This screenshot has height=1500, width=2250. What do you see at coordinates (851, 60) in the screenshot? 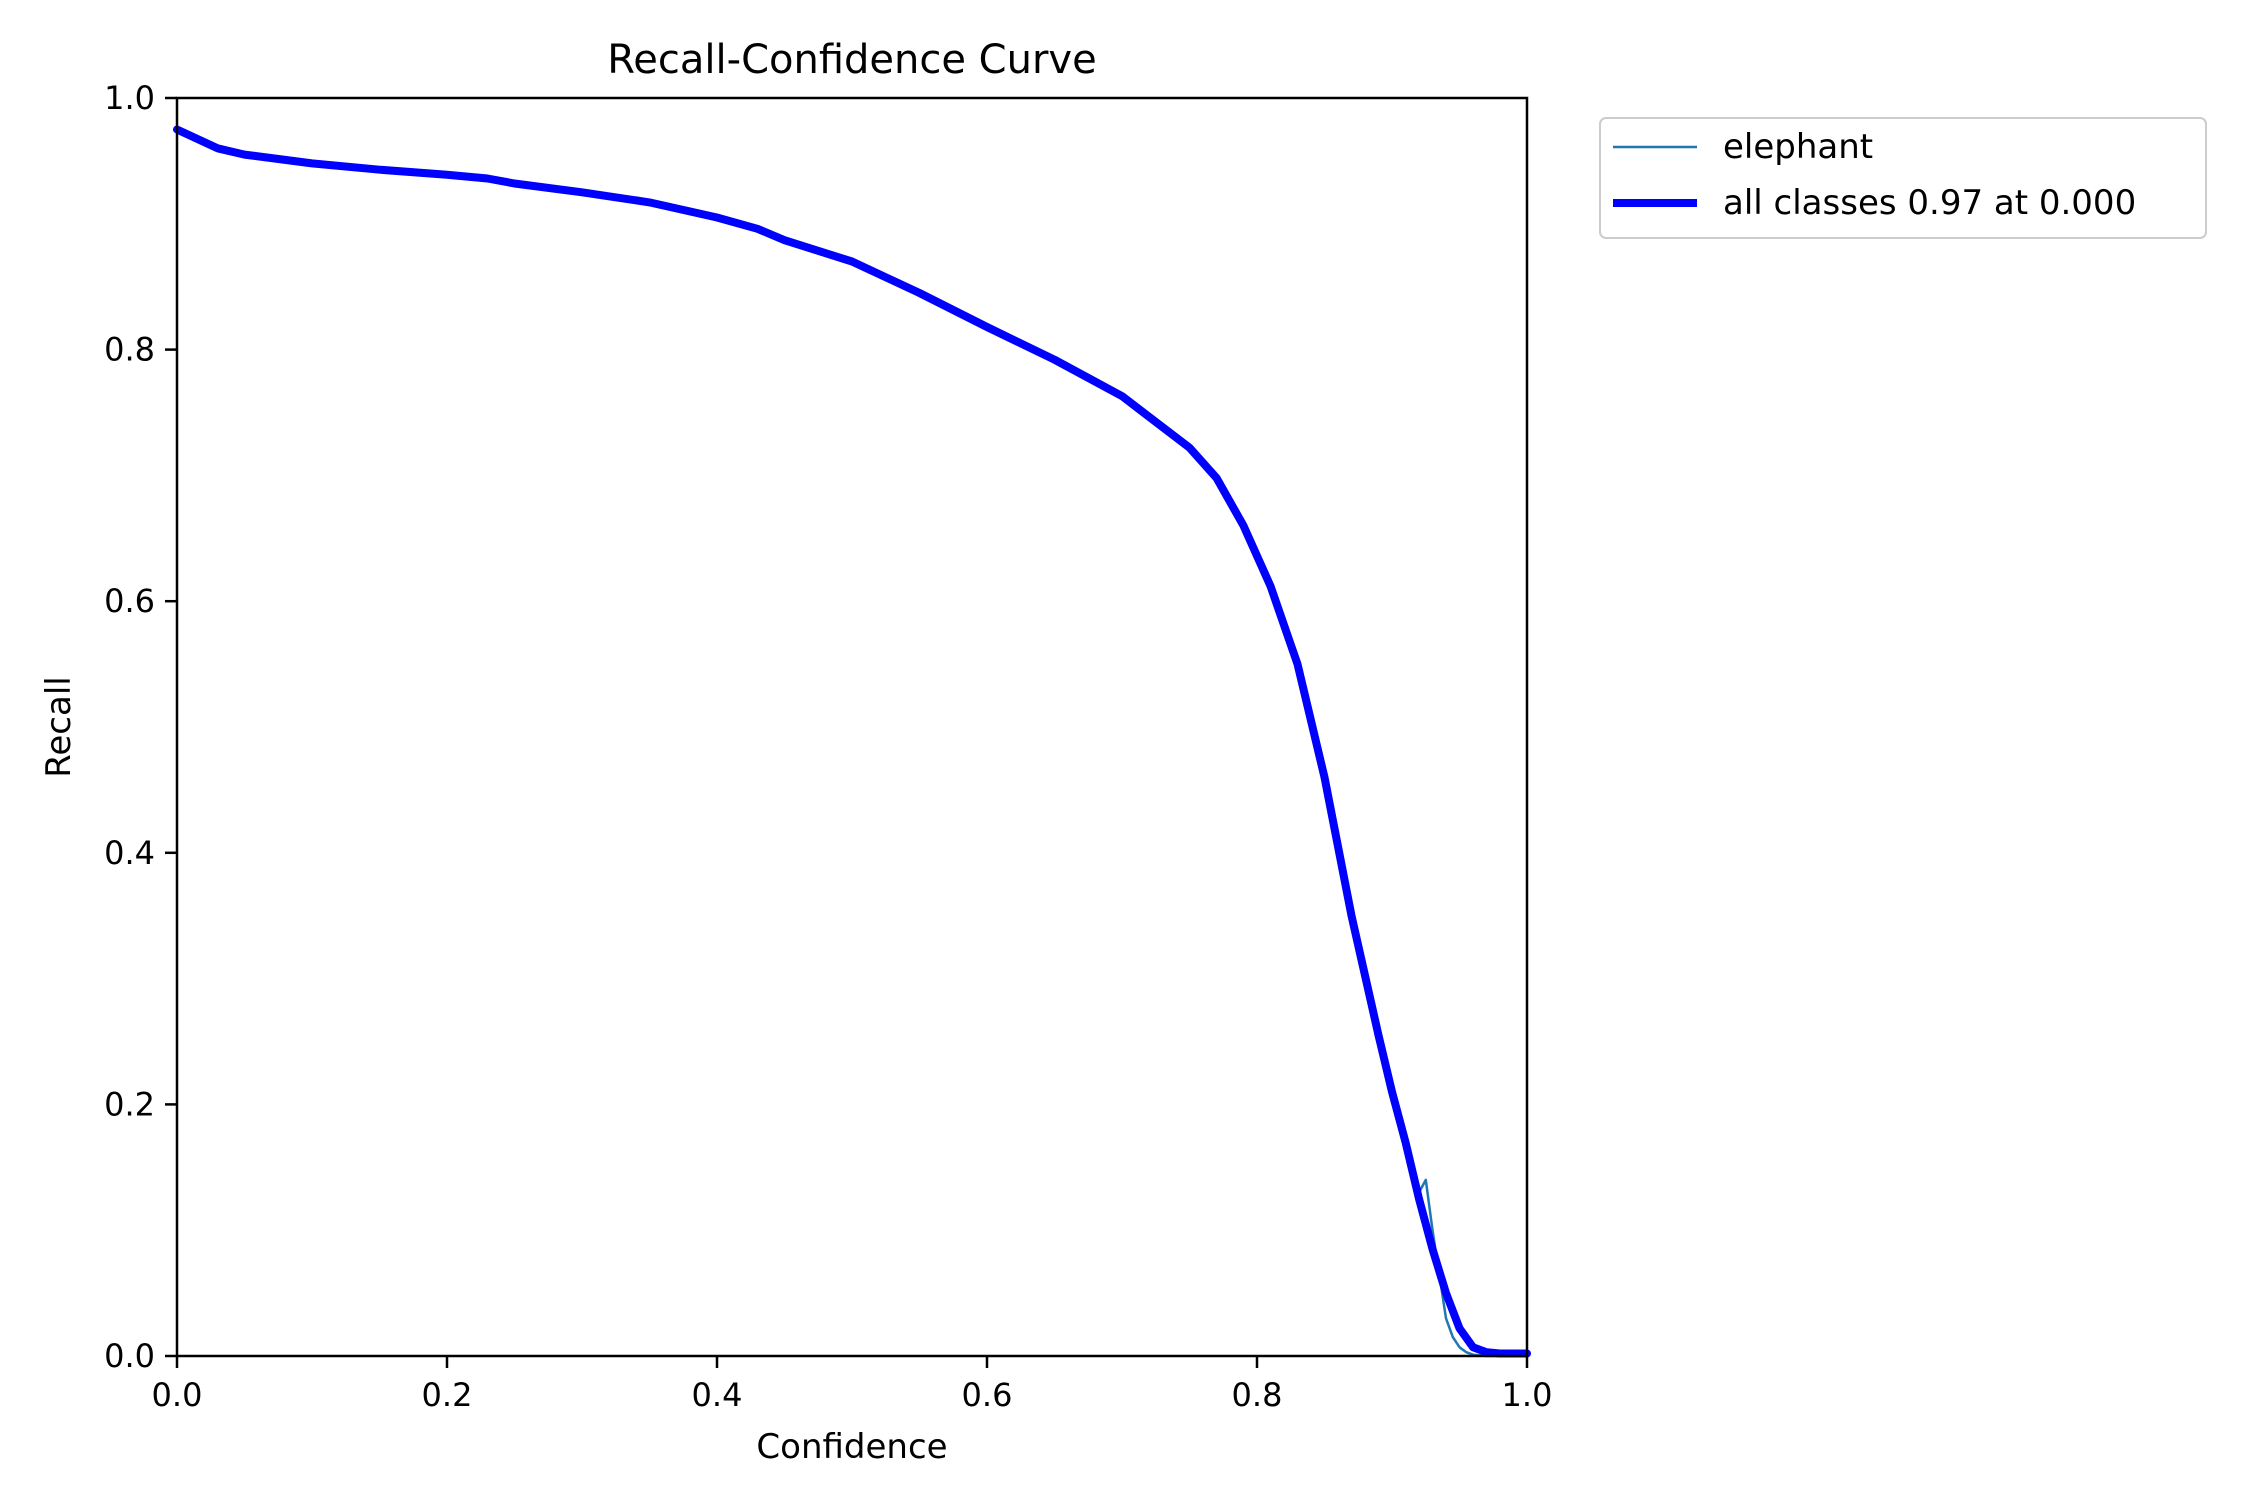
I see `chart-title: Recall-Confidence Curve` at bounding box center [851, 60].